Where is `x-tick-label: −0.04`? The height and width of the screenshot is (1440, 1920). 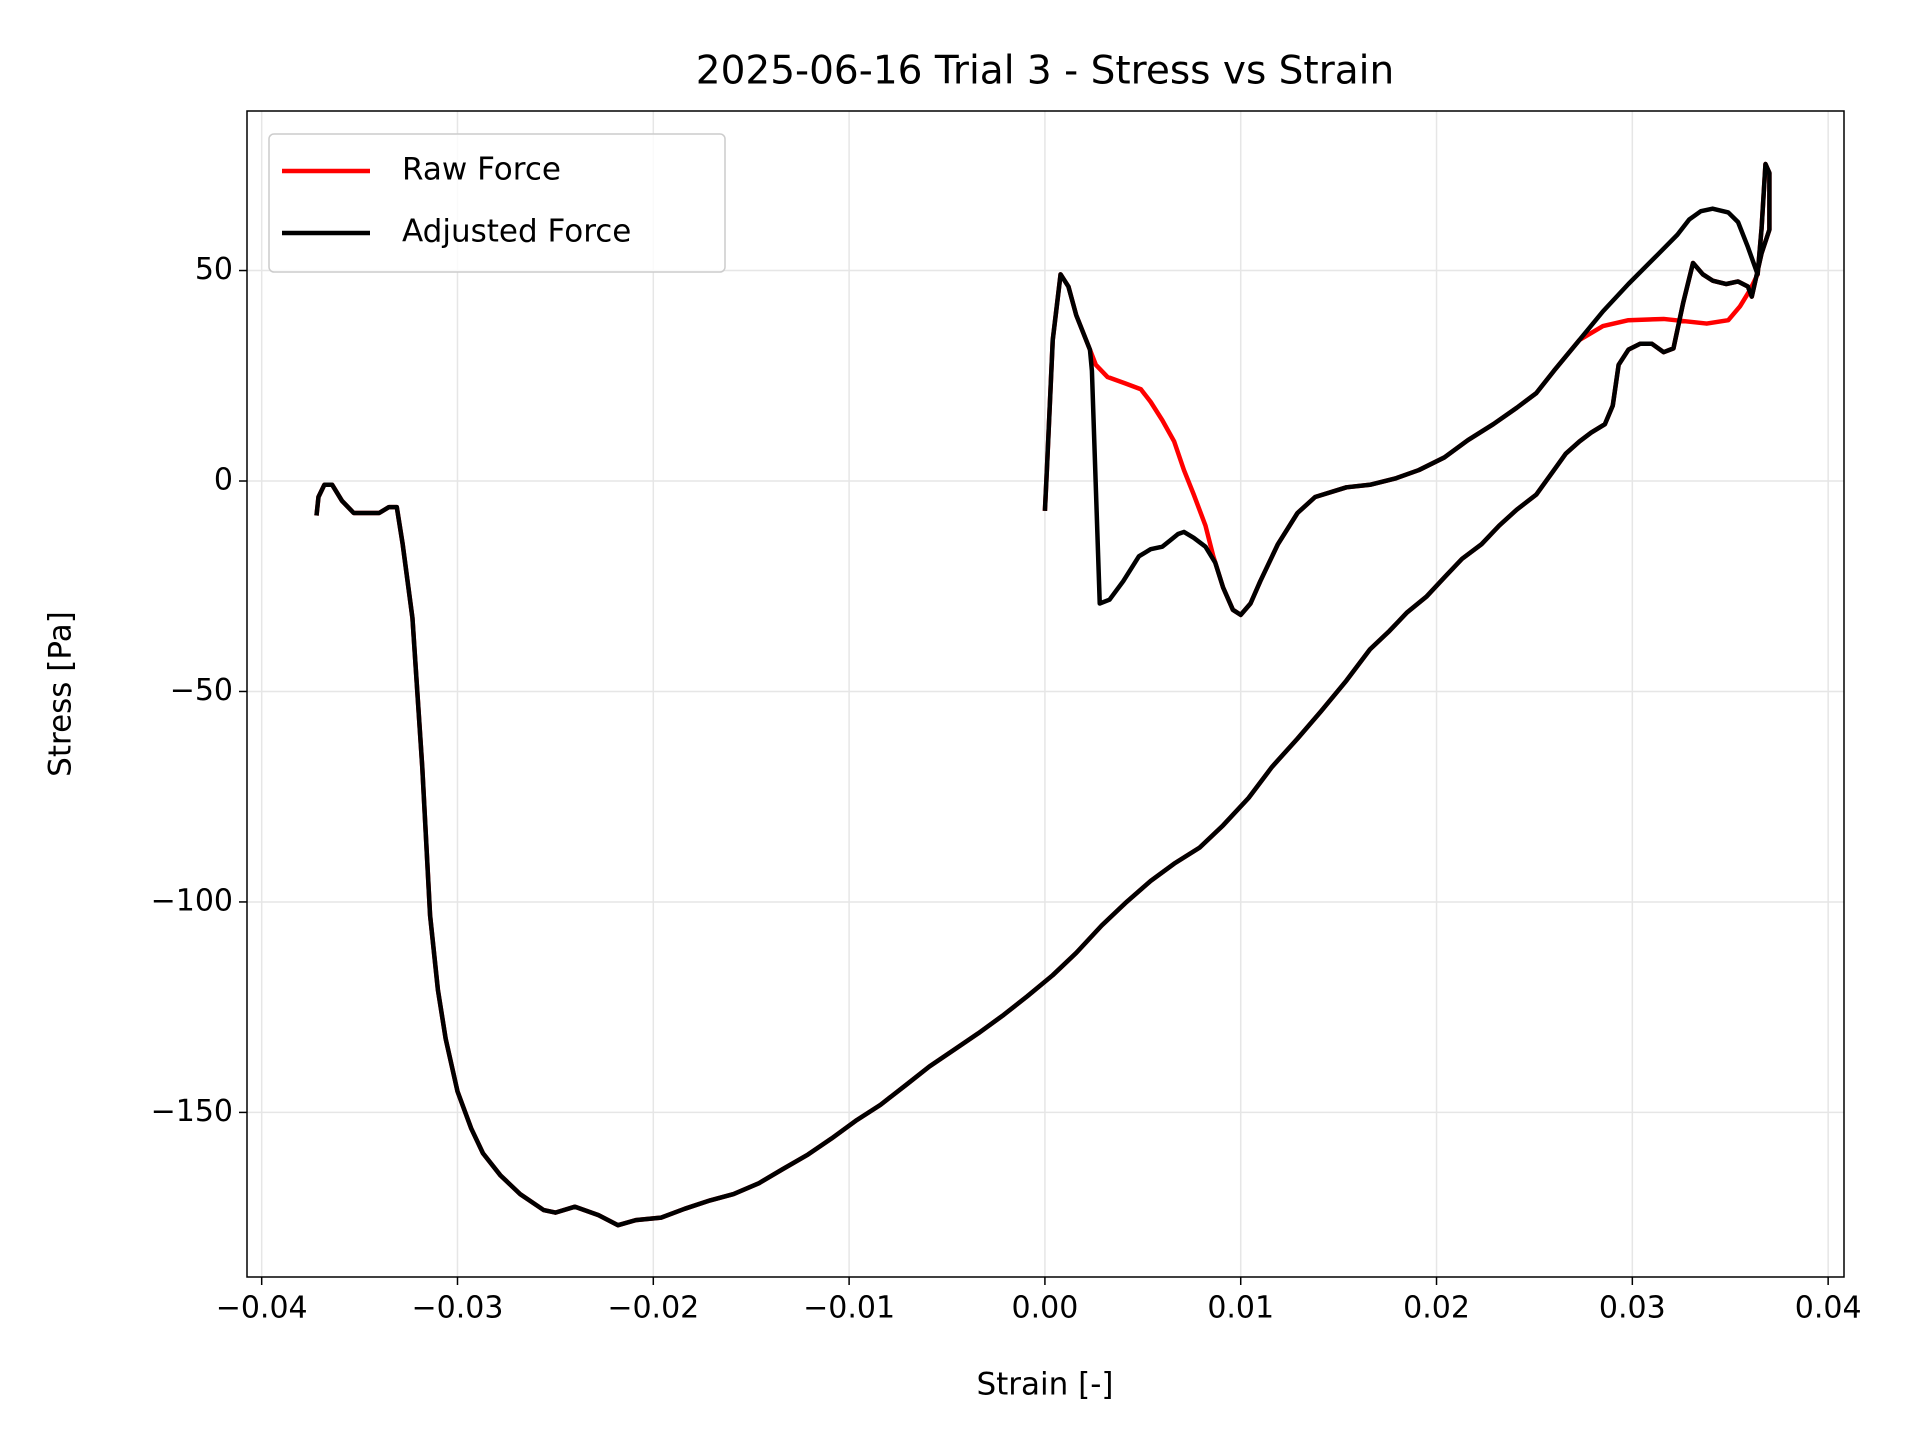 x-tick-label: −0.04 is located at coordinates (262, 1308).